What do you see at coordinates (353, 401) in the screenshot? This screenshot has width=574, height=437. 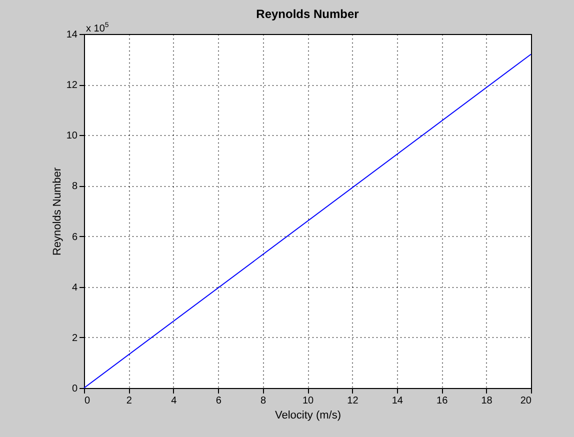 I see `x-tick-label: 12` at bounding box center [353, 401].